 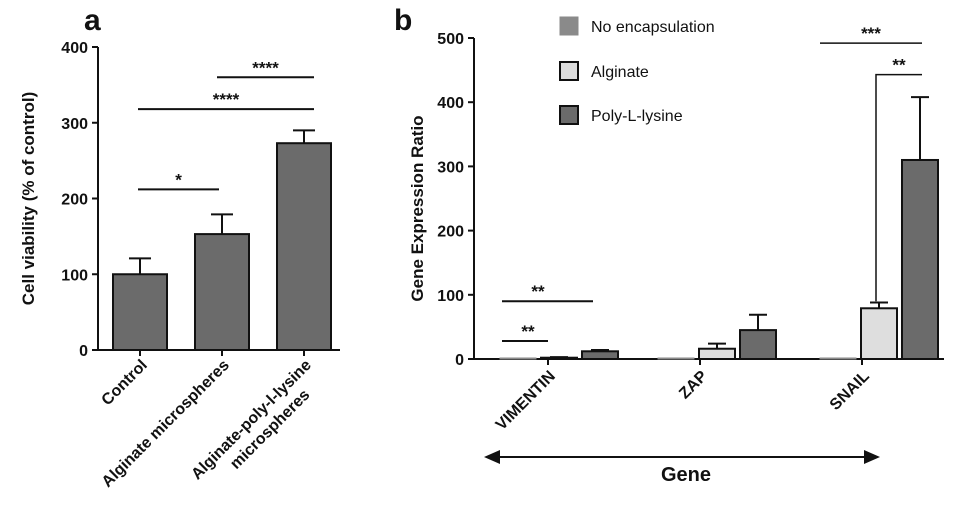 I want to click on panel-b-x-axis-label: Gene, so click(x=686, y=475).